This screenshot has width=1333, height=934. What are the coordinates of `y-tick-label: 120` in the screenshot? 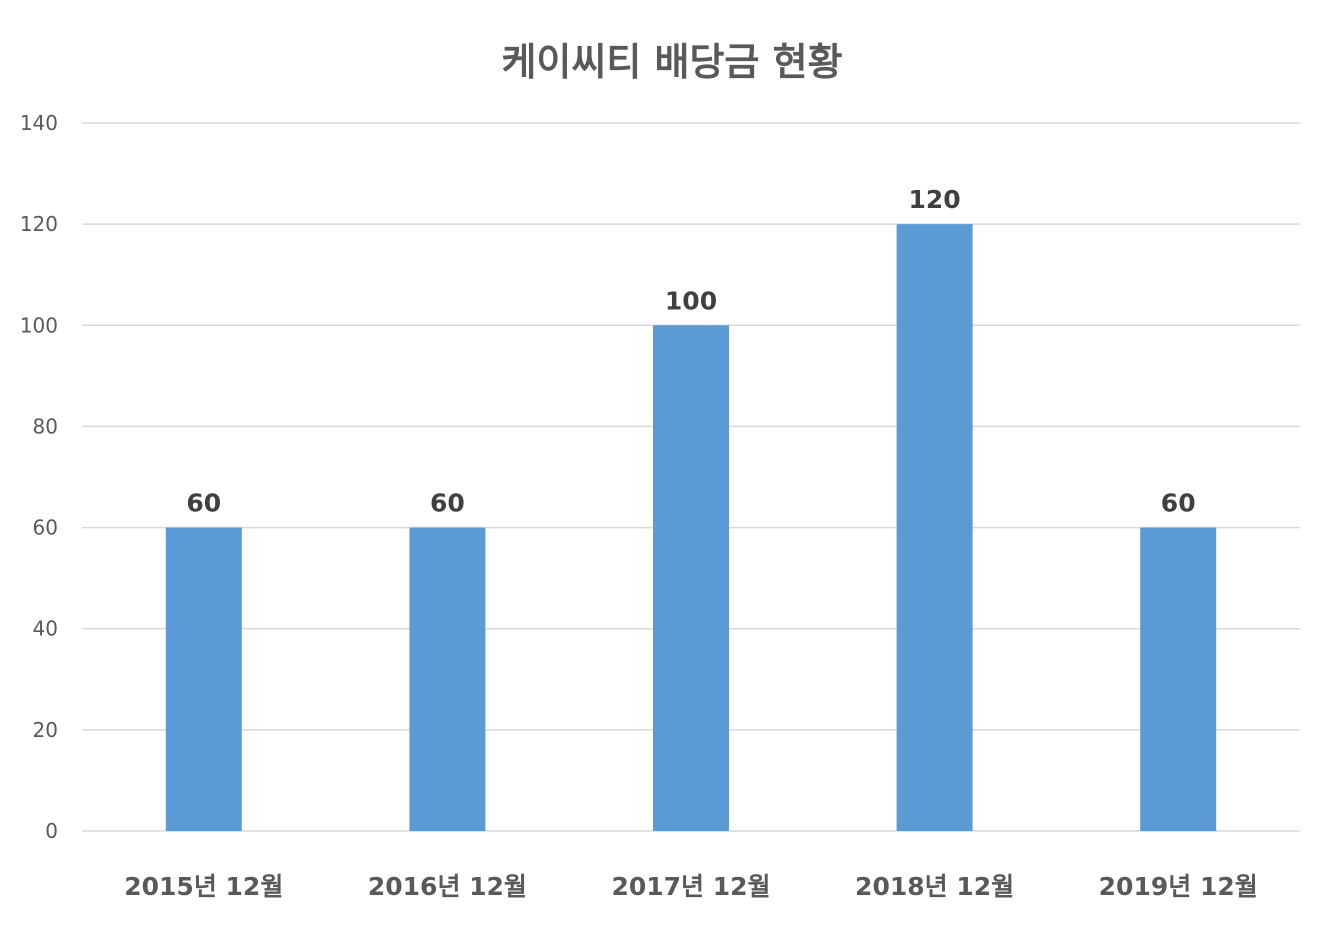 It's located at (39, 224).